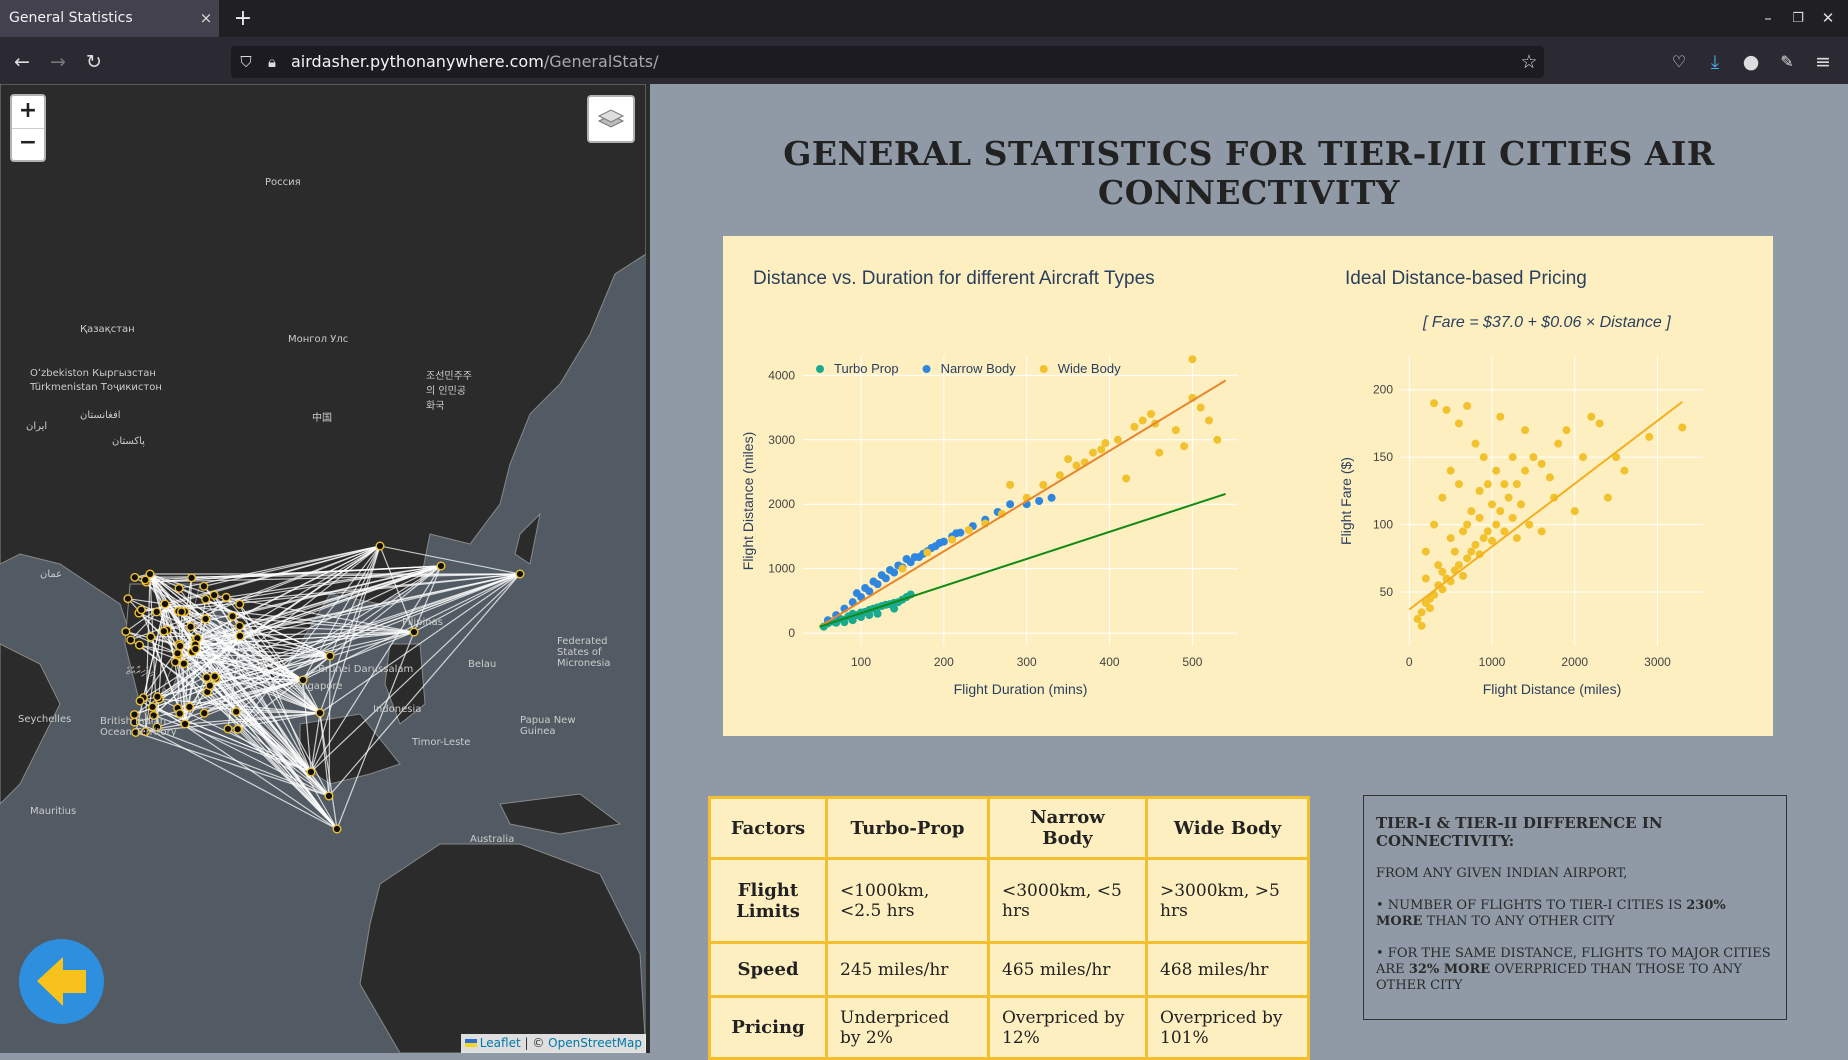 This screenshot has height=1060, width=1848. I want to click on pocket-icon: ♡, so click(1679, 62).